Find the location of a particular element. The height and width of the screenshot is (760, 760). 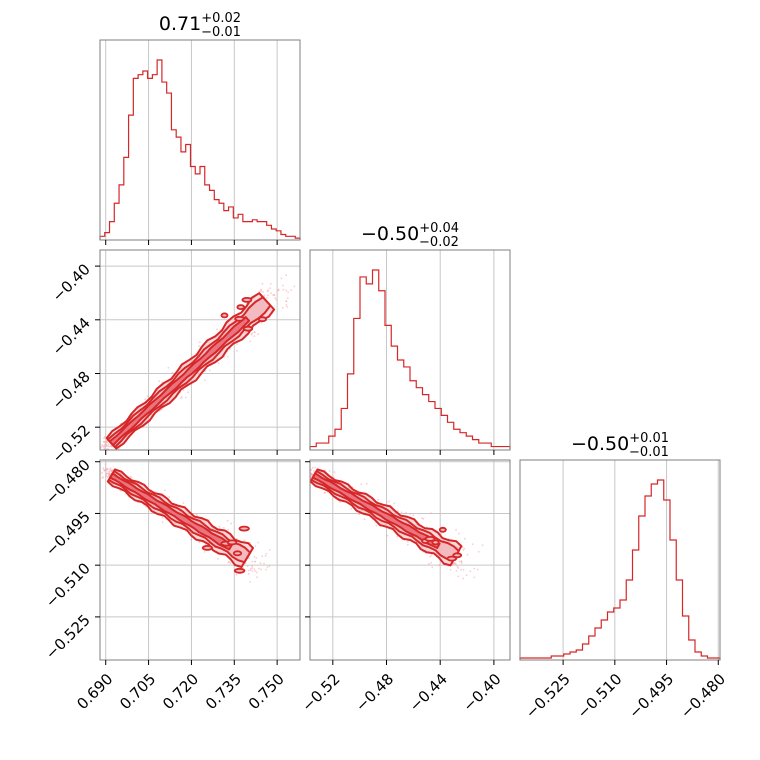

x-tick-label: 0.735 is located at coordinates (223, 691).